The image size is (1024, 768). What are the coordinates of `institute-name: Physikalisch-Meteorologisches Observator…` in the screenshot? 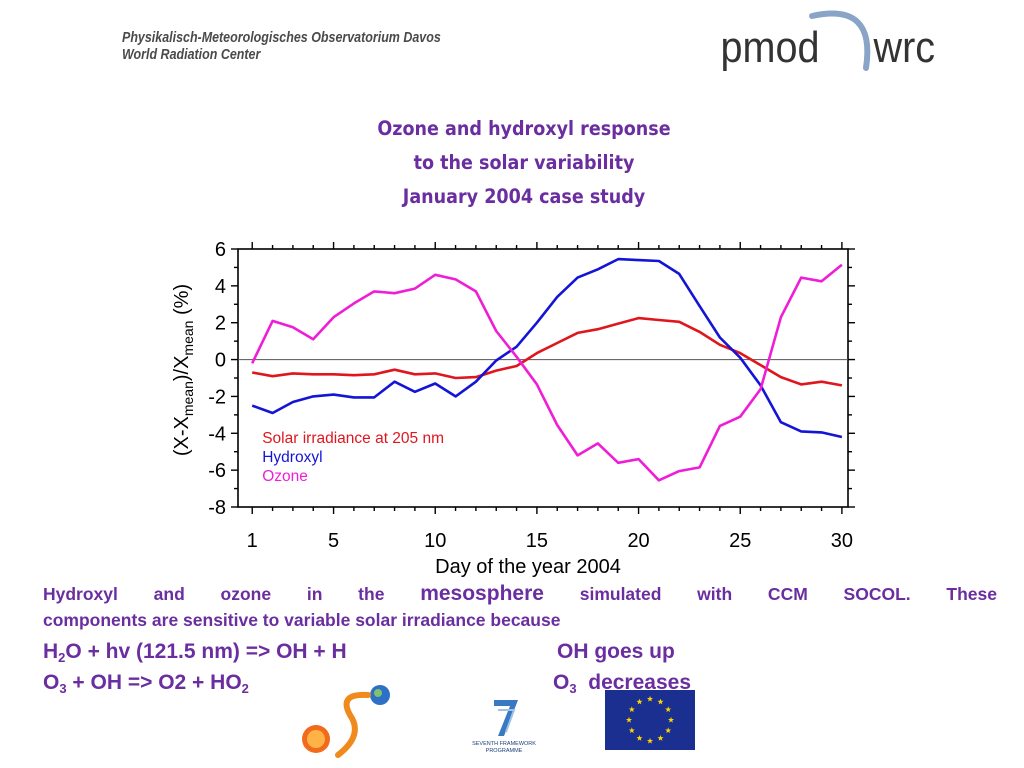 It's located at (281, 47).